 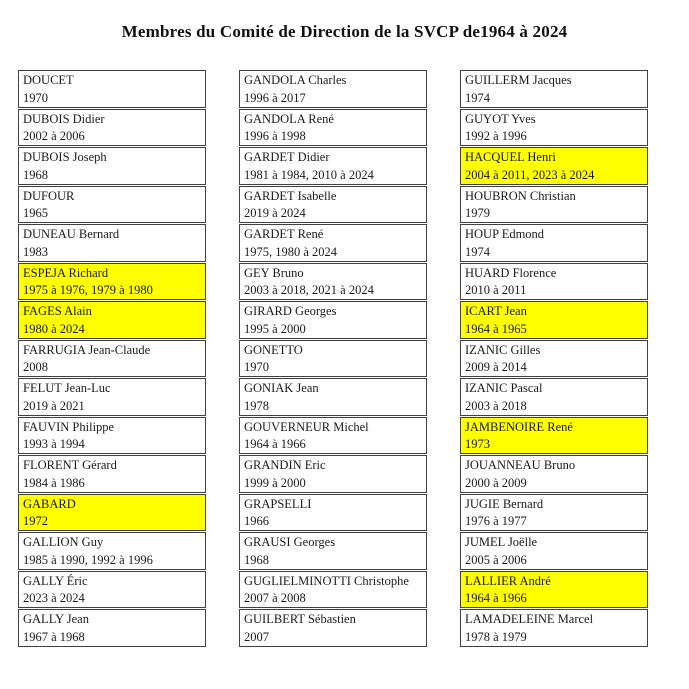 I want to click on member-cell: ICART Jean 1964 à 1965, so click(x=554, y=320).